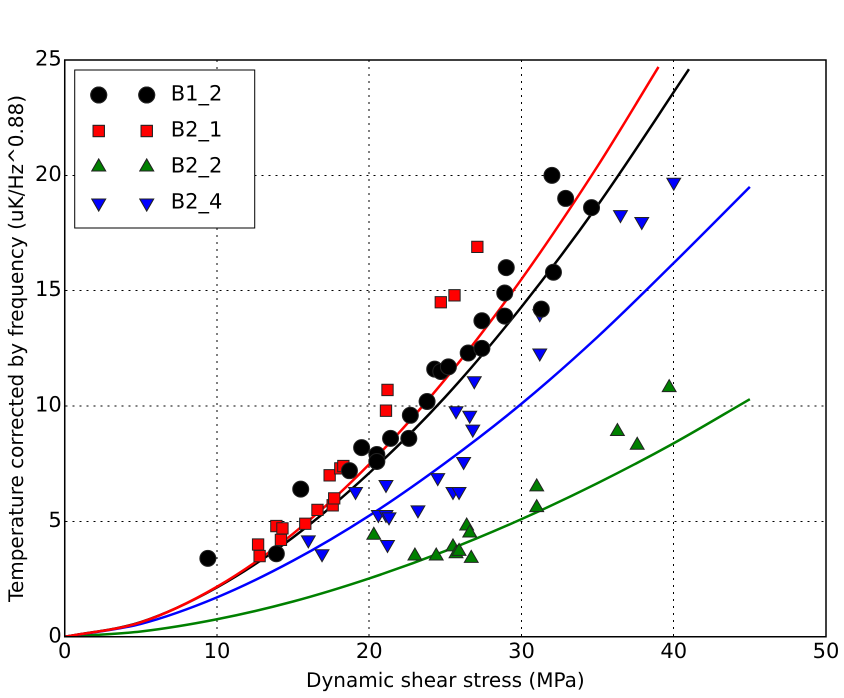 The image size is (844, 698). I want to click on y-tick-label: 5, so click(55, 520).